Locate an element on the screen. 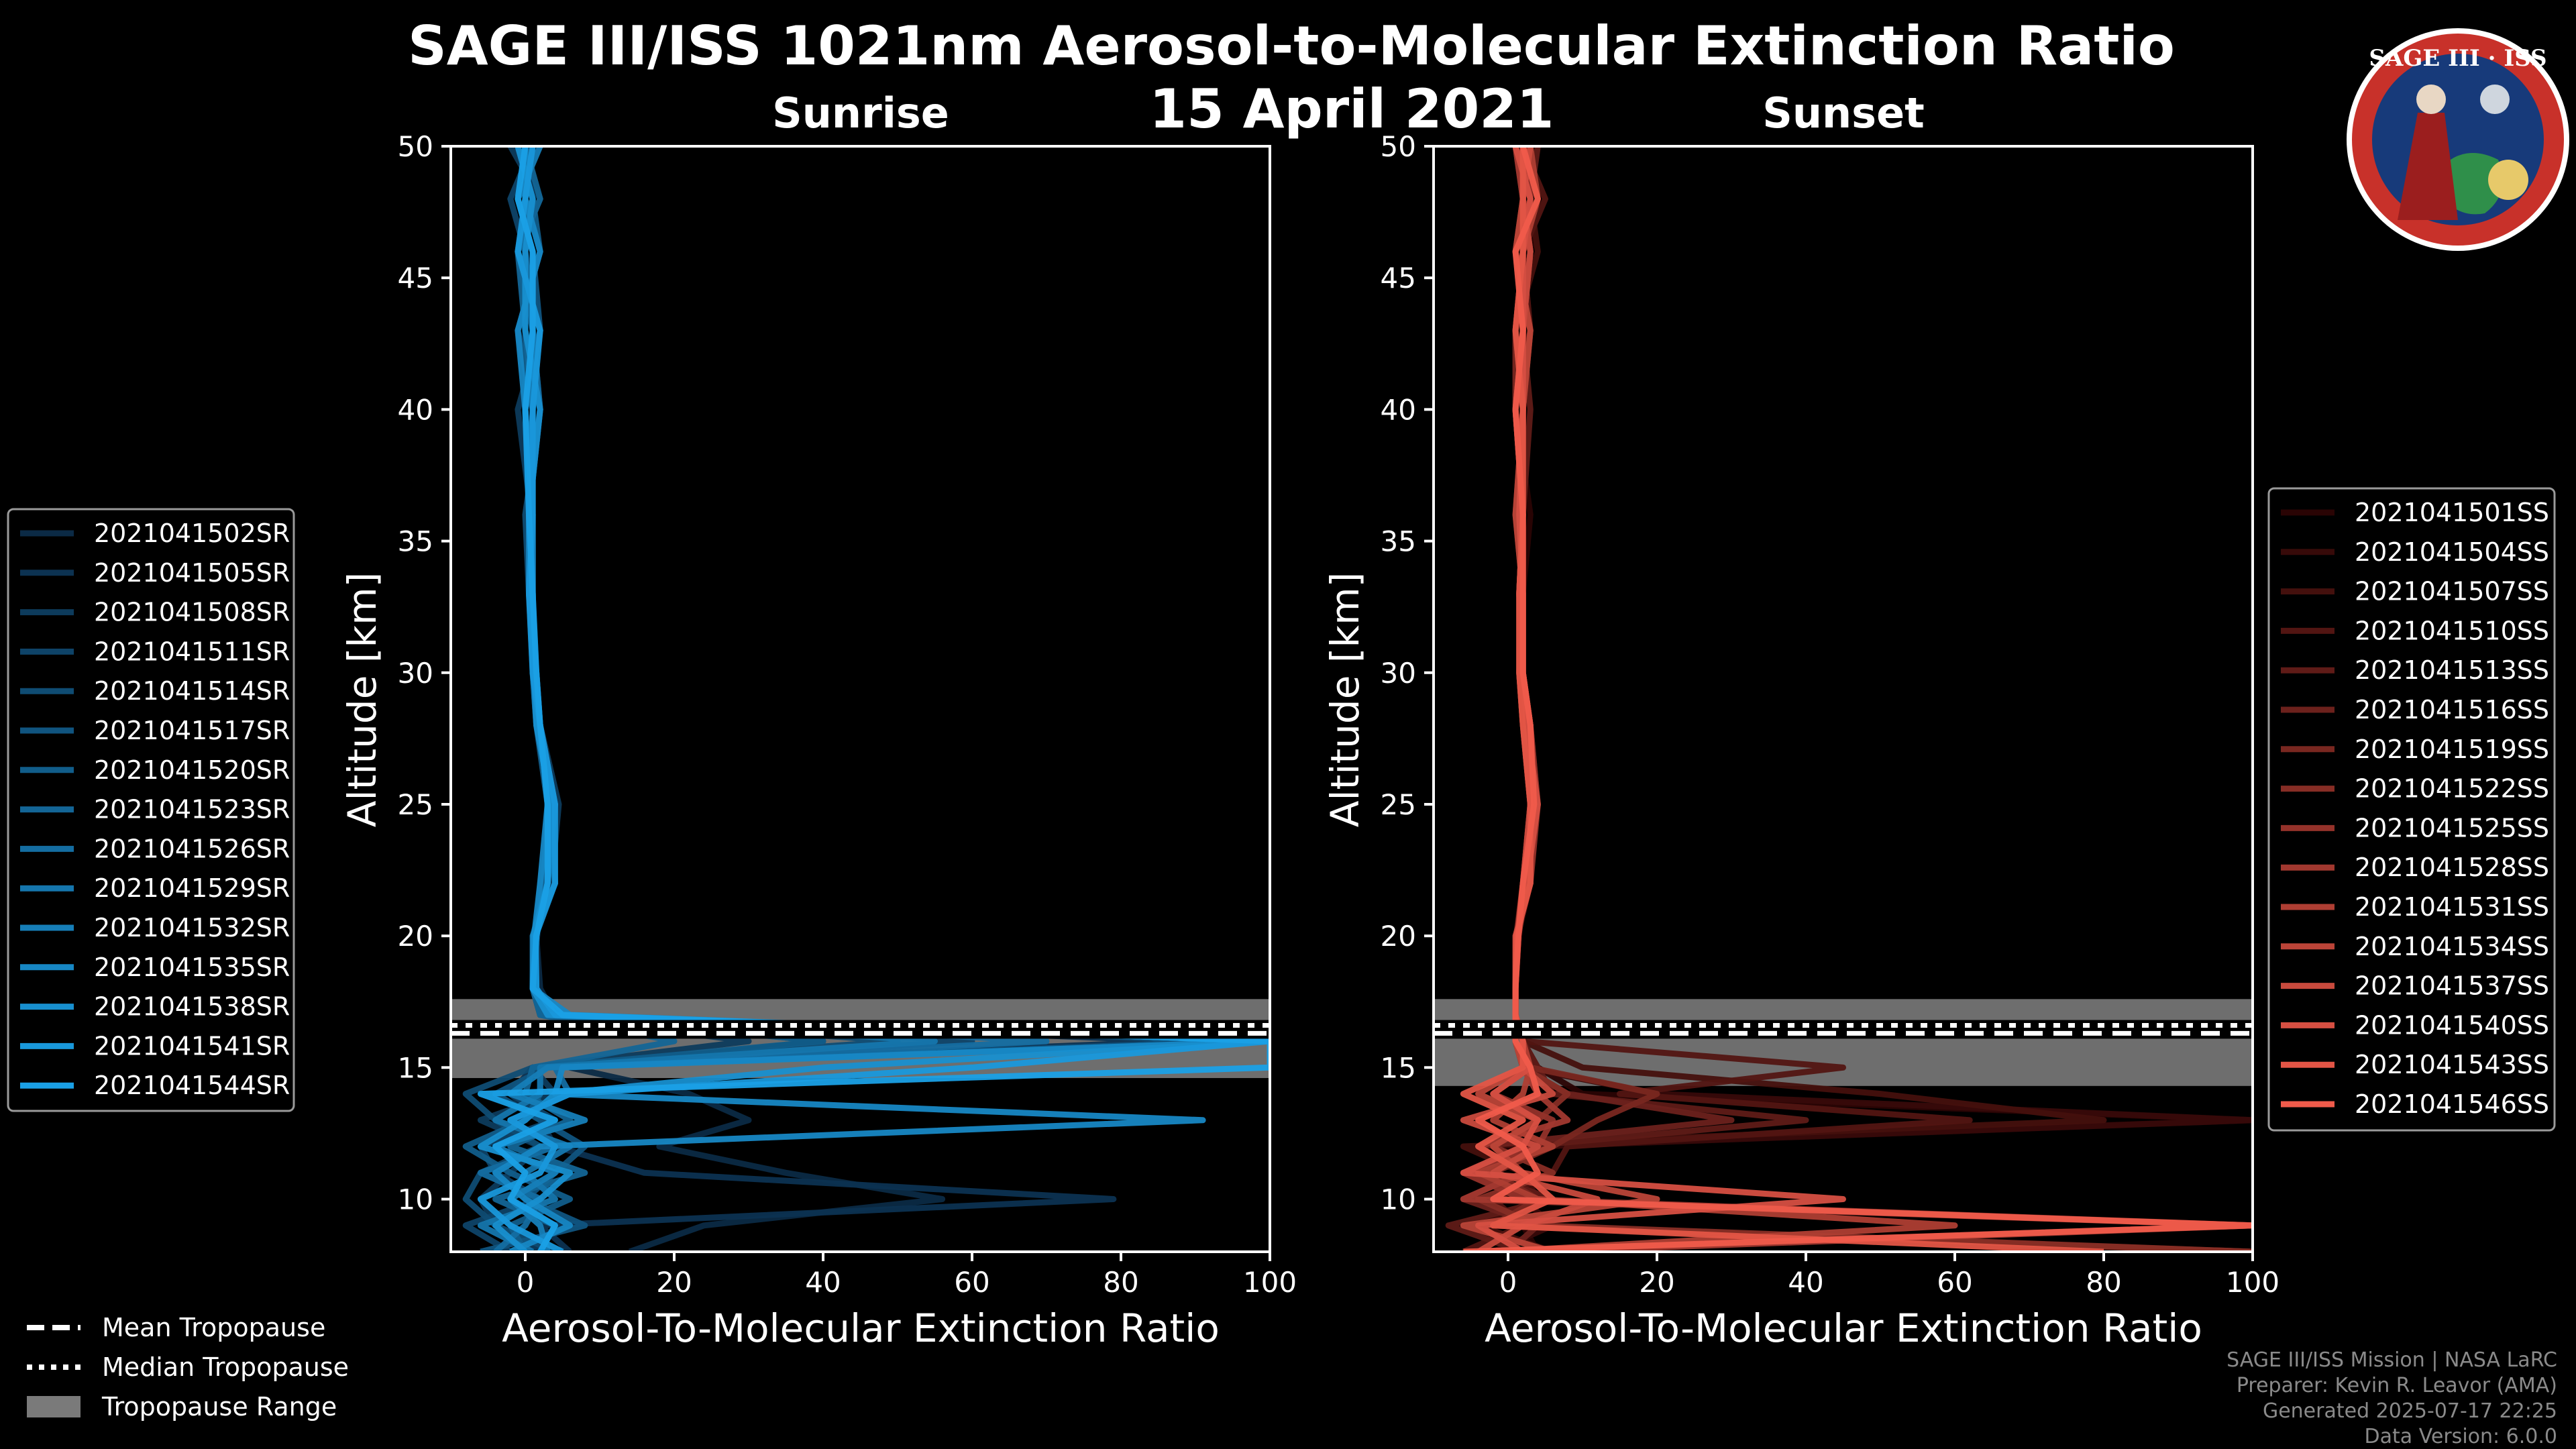  legend-entry-label: 2021041516SS is located at coordinates (2452, 709).